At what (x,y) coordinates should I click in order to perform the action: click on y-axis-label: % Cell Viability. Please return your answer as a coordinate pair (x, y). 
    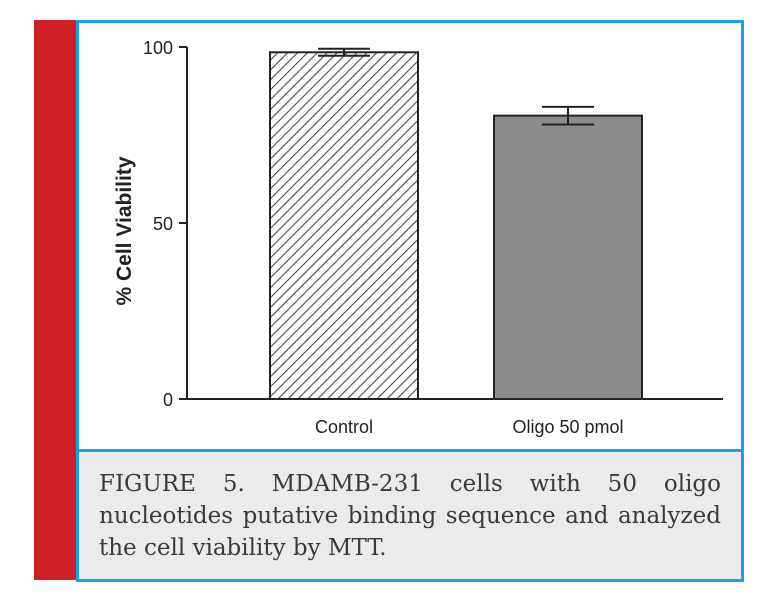
    Looking at the image, I should click on (124, 230).